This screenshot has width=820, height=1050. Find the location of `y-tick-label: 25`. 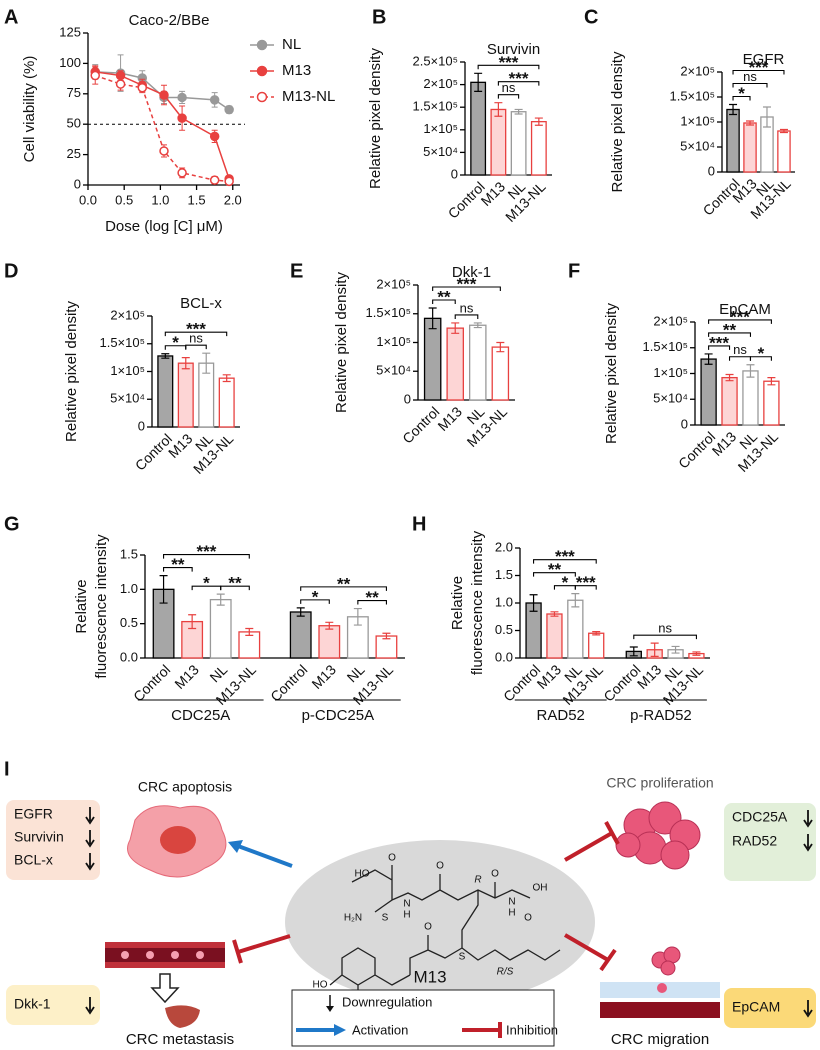

y-tick-label: 25 is located at coordinates (74, 153).